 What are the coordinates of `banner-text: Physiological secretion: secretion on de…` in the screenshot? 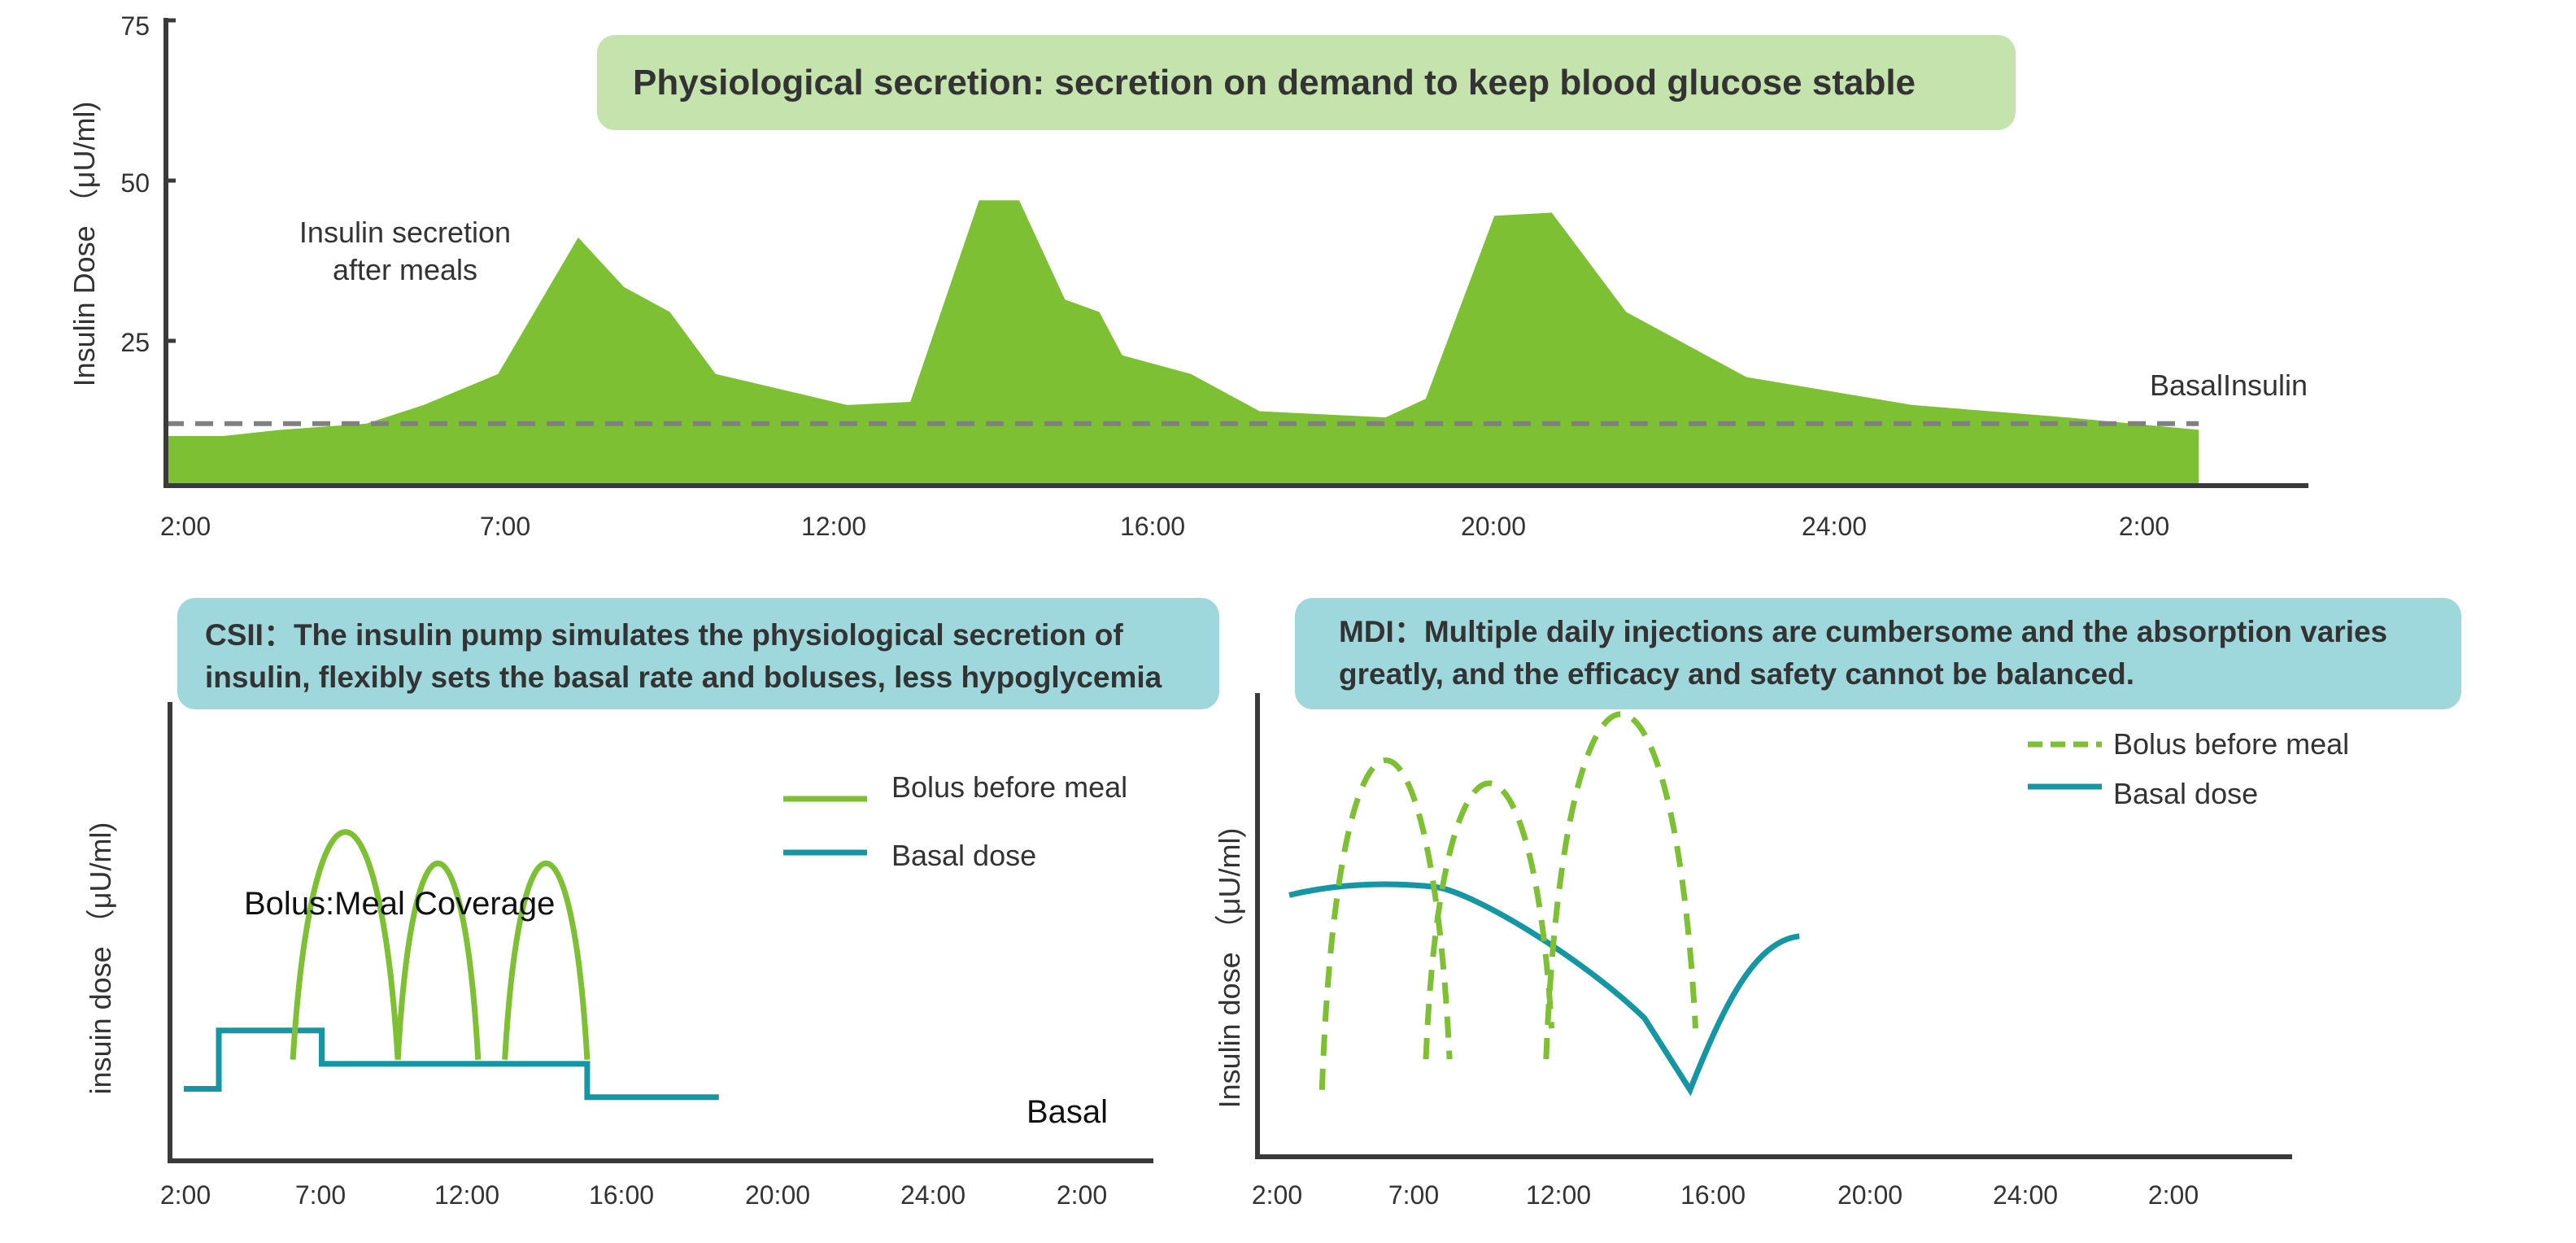 It's located at (1274, 82).